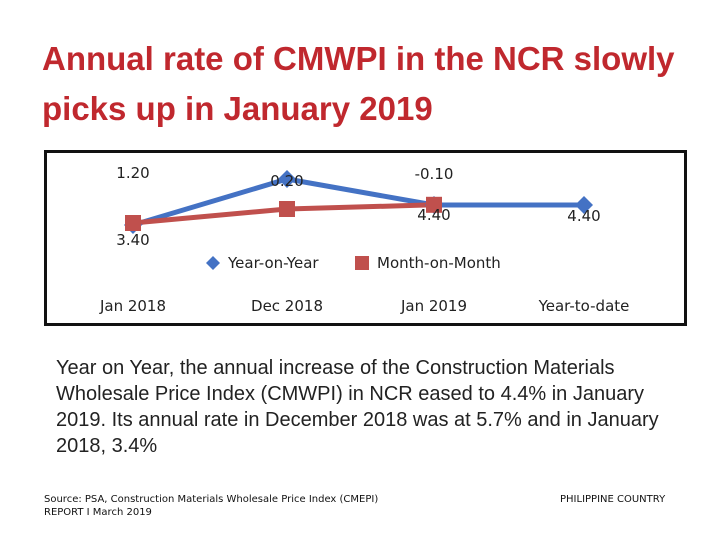  Describe the element at coordinates (584, 306) in the screenshot. I see `x-tick-label-year-to-date: Year-to-date` at that location.